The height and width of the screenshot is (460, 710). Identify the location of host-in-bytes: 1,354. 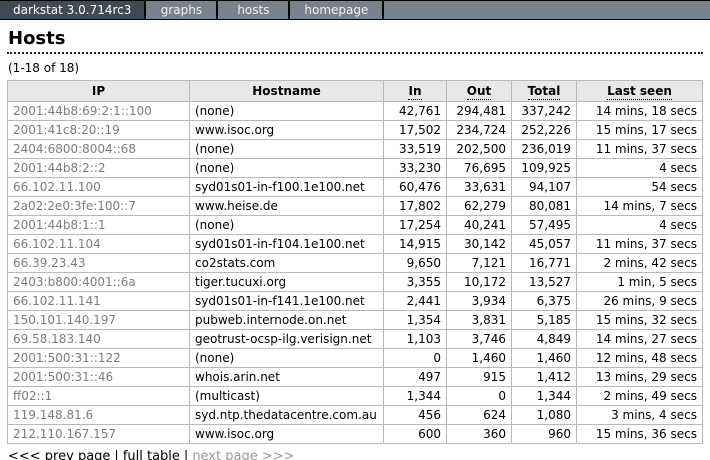
(415, 320).